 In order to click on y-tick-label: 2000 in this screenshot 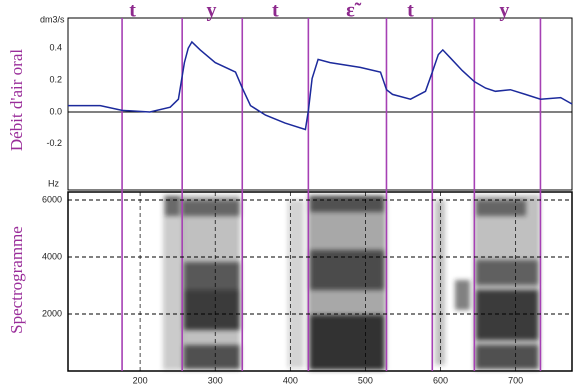, I will do `click(52, 313)`.